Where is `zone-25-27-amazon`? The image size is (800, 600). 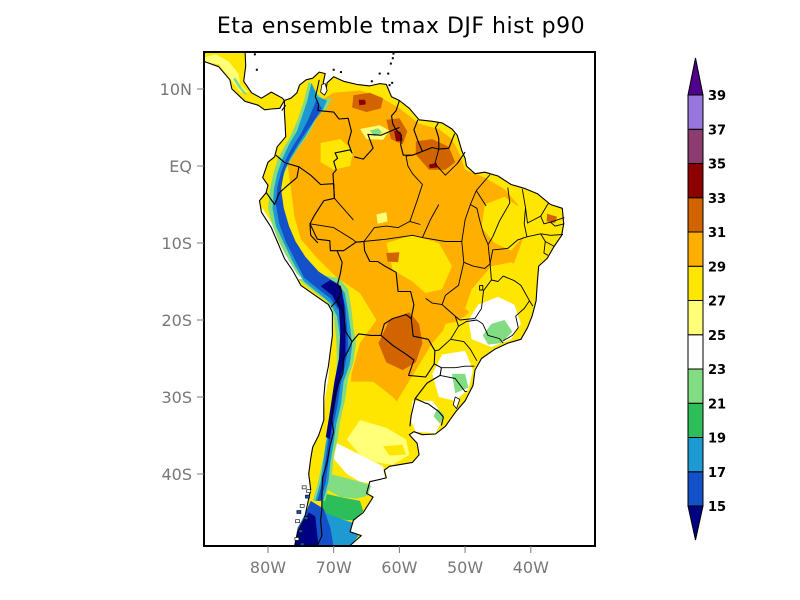 zone-25-27-amazon is located at coordinates (382, 218).